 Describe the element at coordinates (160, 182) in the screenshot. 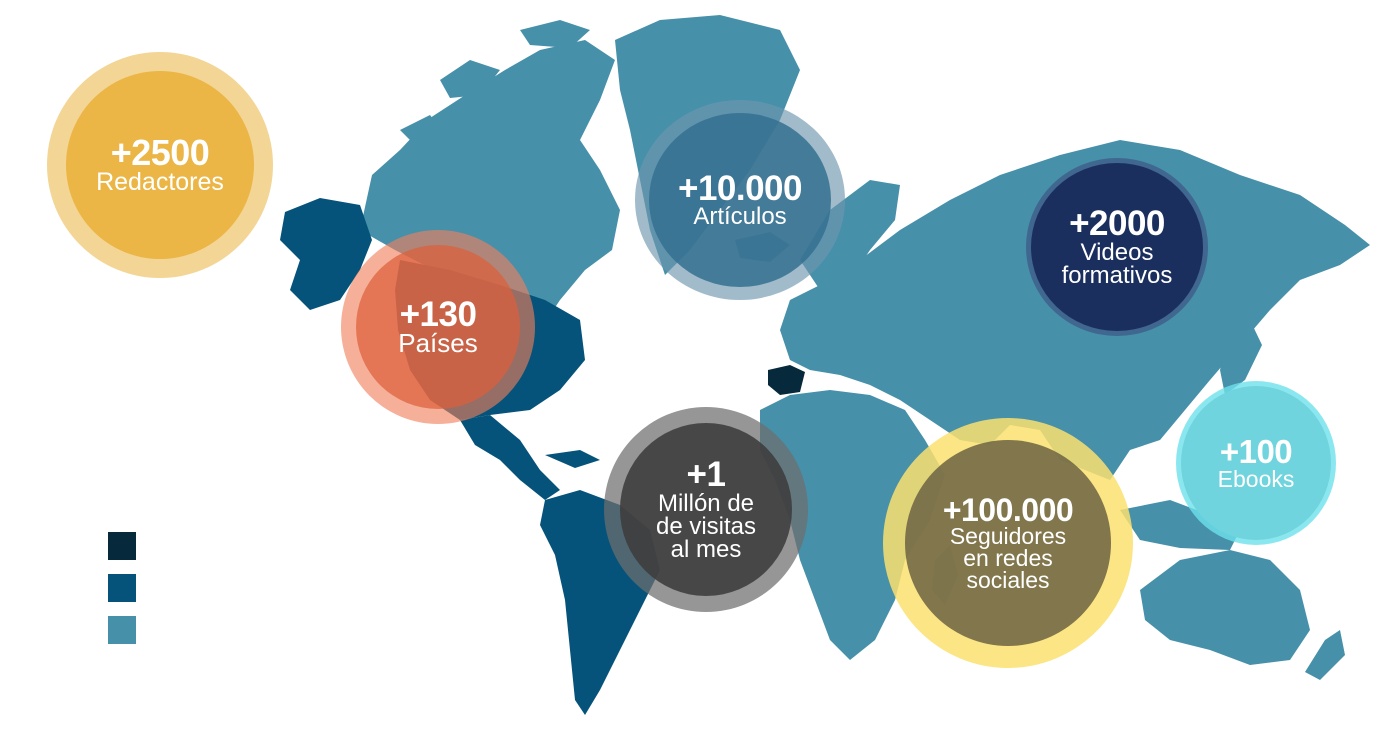

I see `stat-redactores-label: Redactores` at that location.